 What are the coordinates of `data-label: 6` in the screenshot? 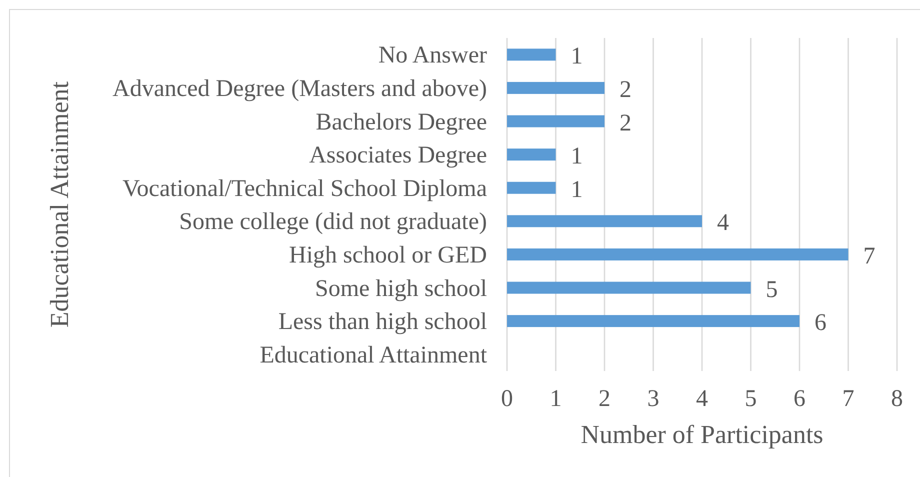 It's located at (820, 323).